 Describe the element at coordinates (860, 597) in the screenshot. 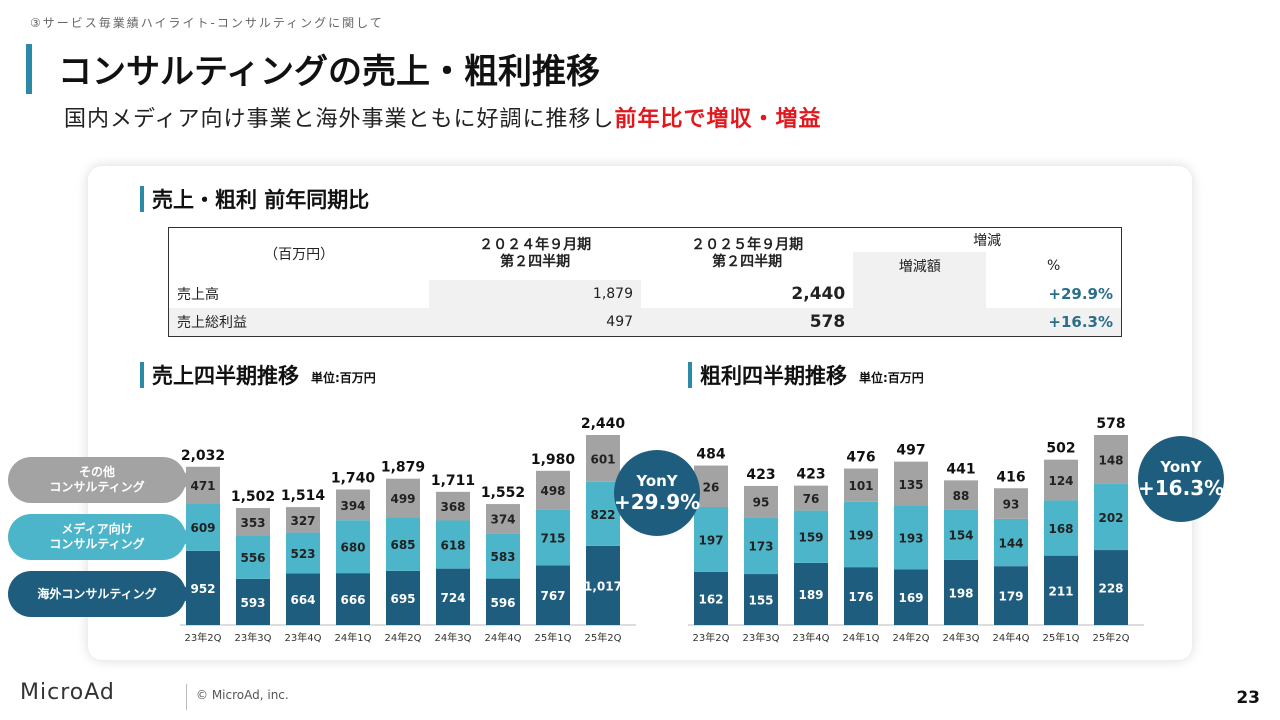

I see `segment-label: 176` at that location.